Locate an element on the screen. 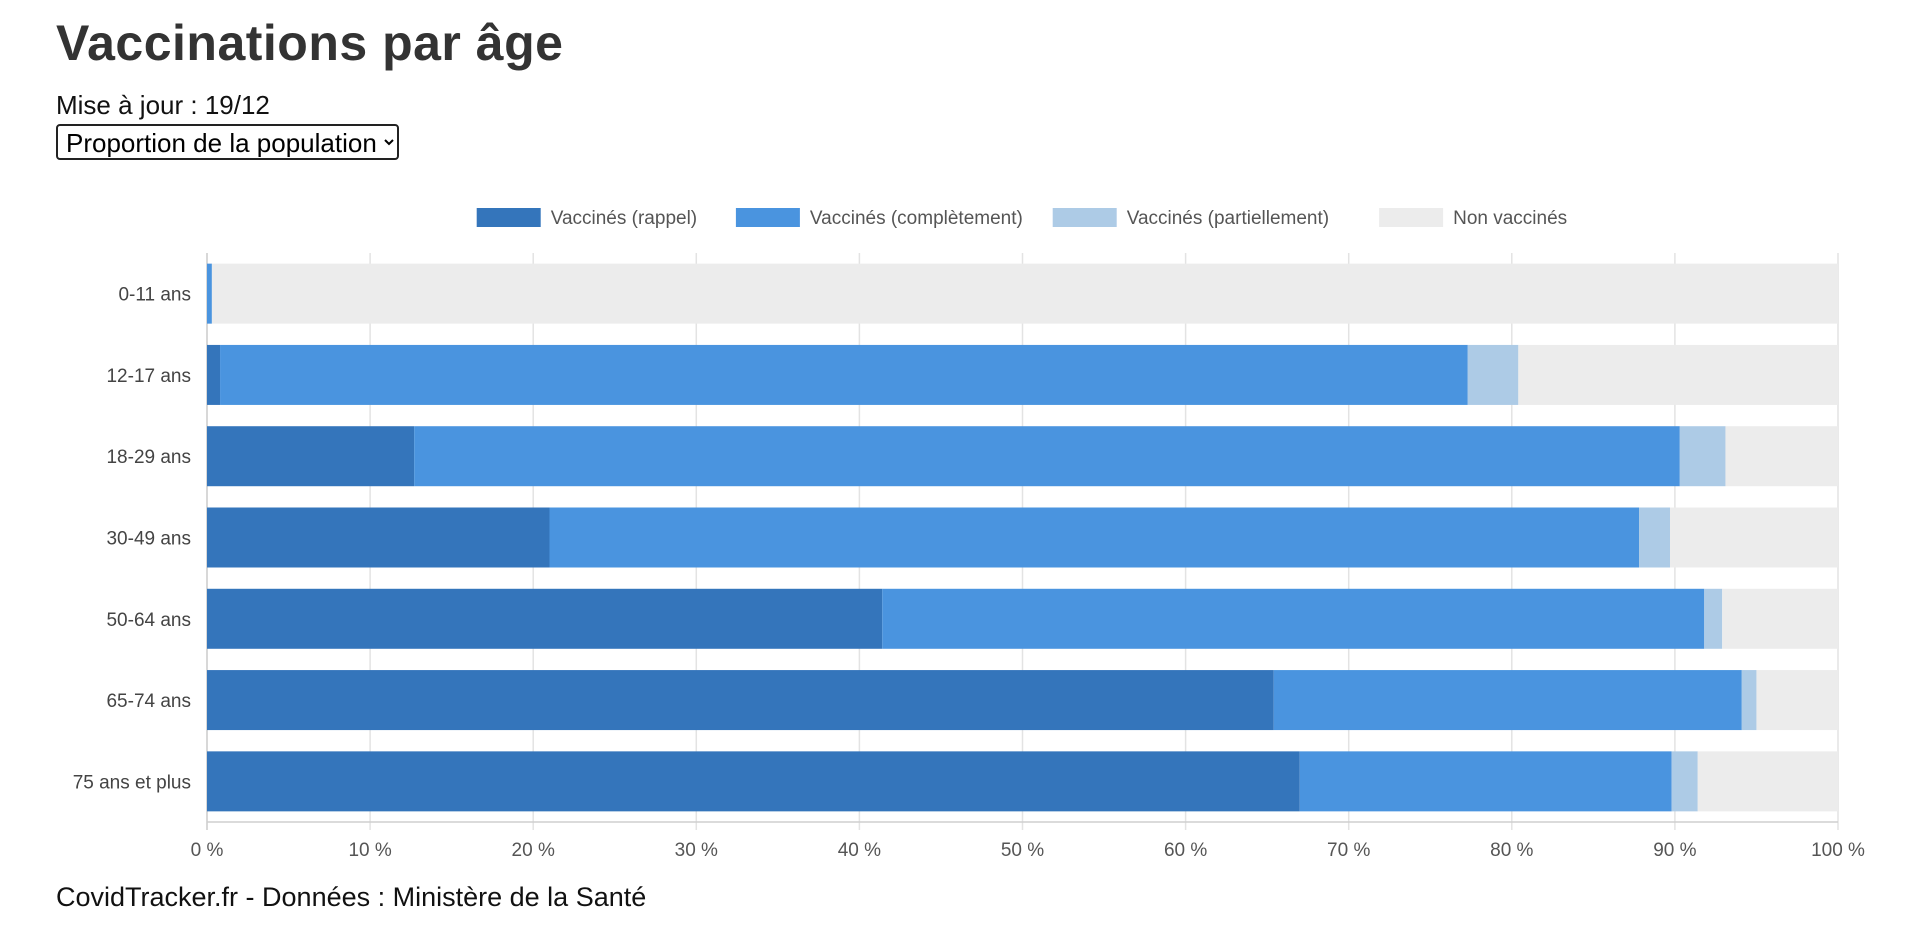 The height and width of the screenshot is (939, 1920). legend-label: Vaccinés (partiellement) is located at coordinates (1228, 218).